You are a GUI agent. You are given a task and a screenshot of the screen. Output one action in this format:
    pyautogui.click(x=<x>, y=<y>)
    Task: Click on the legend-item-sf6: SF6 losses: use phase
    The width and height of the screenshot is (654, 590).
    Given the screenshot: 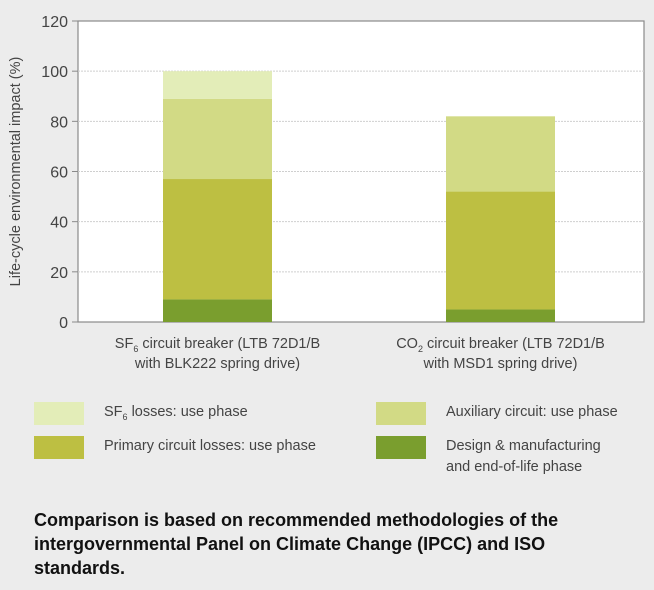 What is the action you would take?
    pyautogui.click(x=141, y=415)
    